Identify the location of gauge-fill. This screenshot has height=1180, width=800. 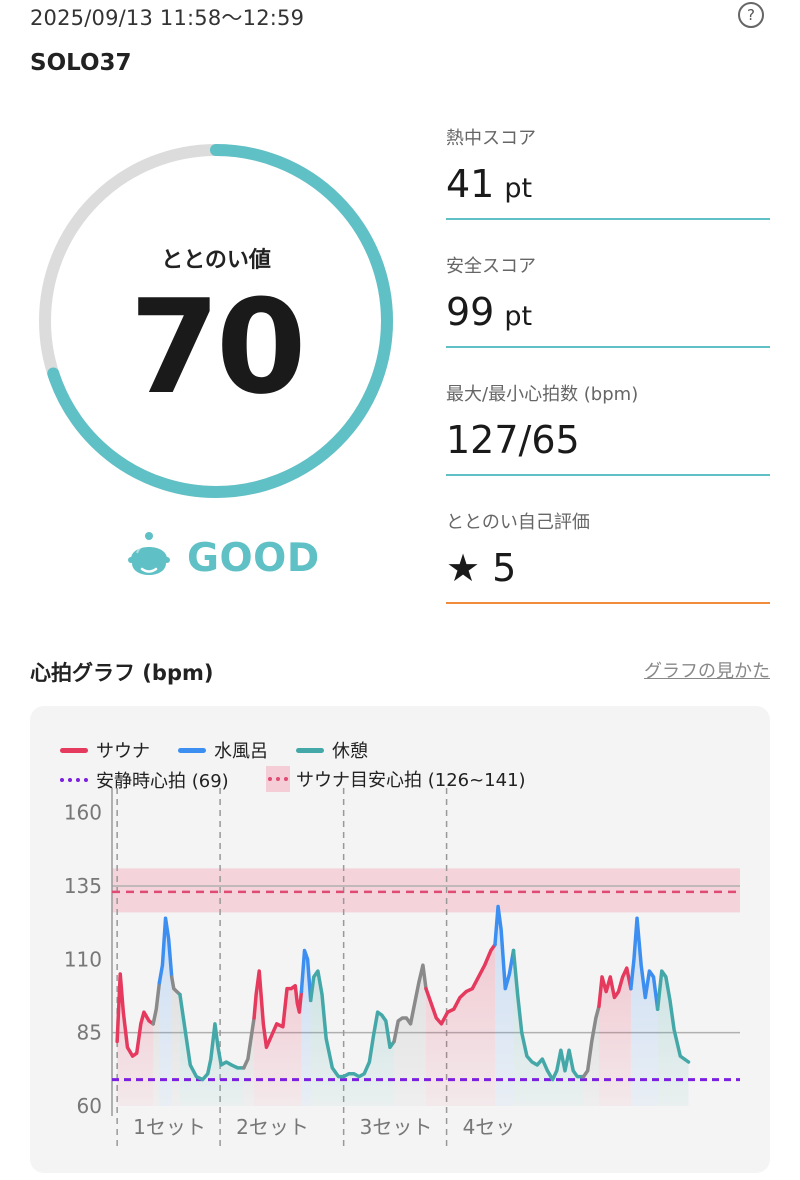
(216, 321).